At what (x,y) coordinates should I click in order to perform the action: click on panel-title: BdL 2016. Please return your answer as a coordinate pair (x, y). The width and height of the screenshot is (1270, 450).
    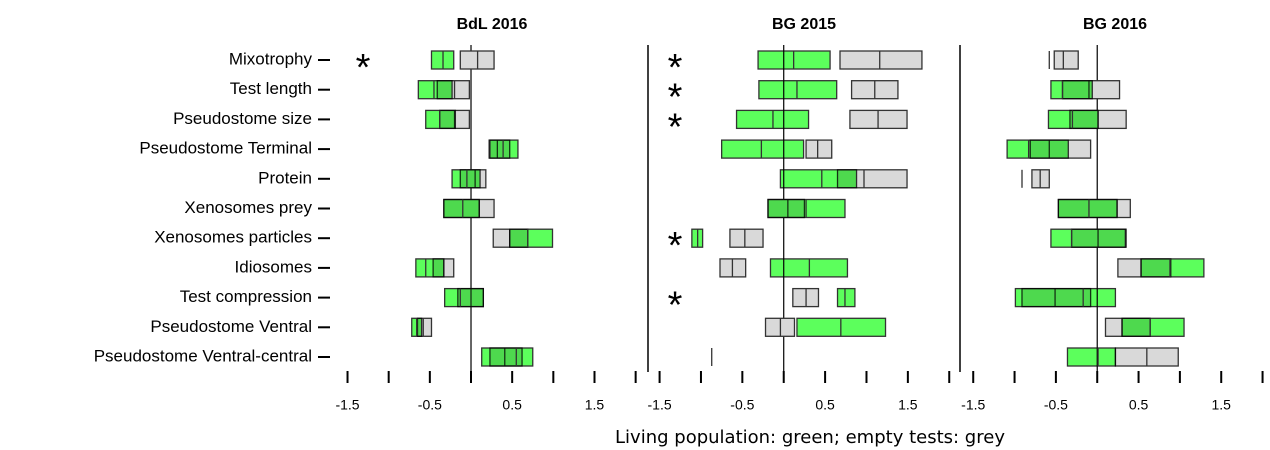
    Looking at the image, I should click on (492, 24).